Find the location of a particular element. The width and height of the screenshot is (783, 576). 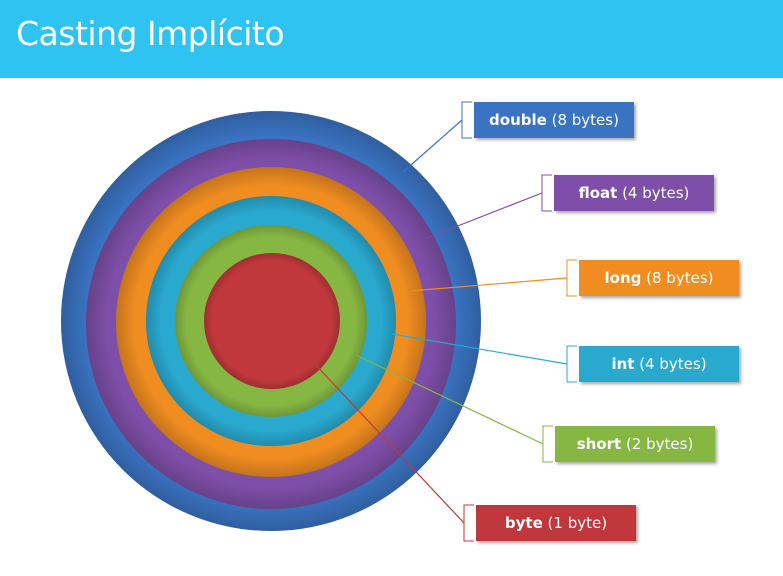

bracket-int is located at coordinates (571, 364).